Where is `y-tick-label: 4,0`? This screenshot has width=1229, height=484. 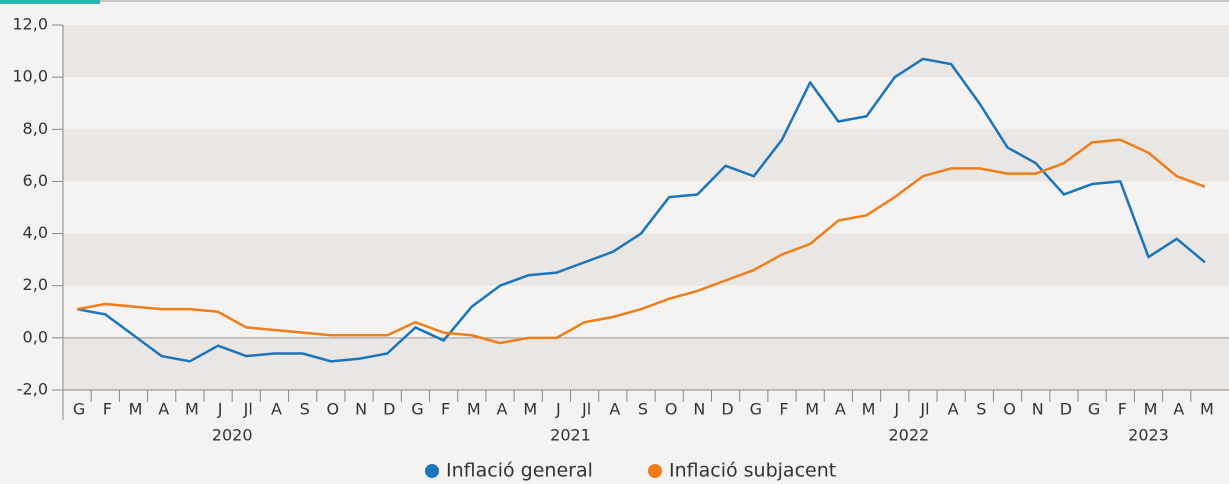
y-tick-label: 4,0 is located at coordinates (35, 232).